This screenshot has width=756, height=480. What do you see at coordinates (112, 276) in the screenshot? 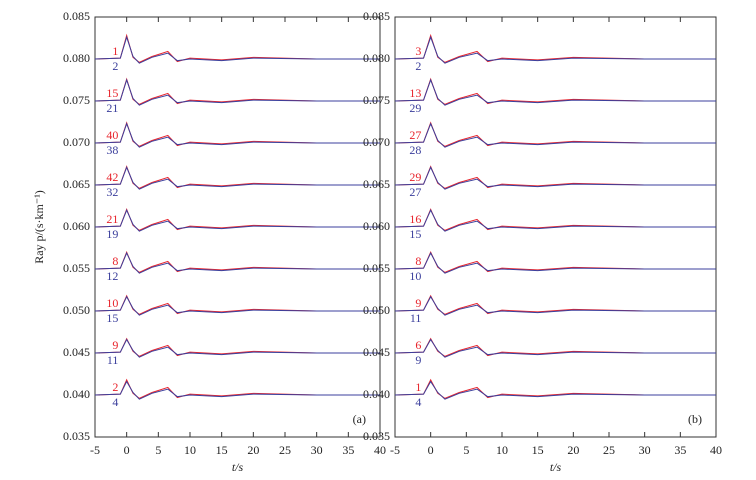
I see `trace-label: 12` at bounding box center [112, 276].